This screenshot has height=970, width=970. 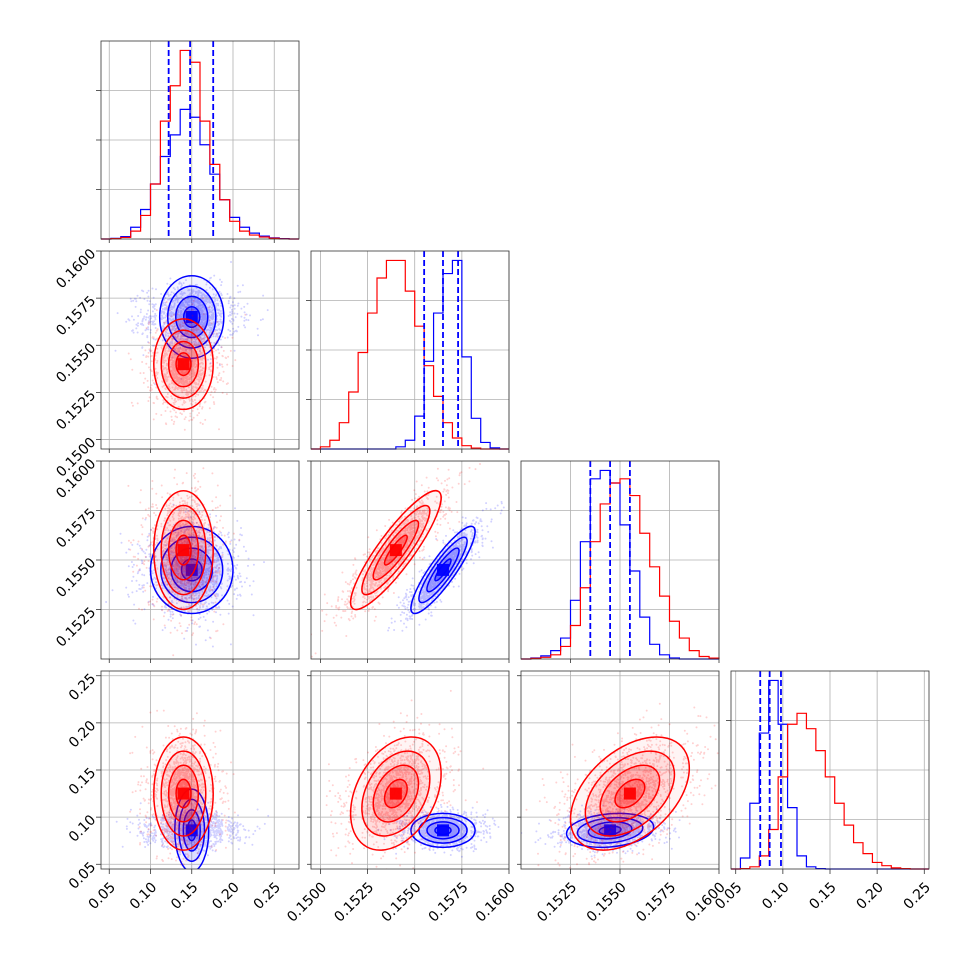 What do you see at coordinates (102, 895) in the screenshot?
I see `x-tick-label: 0.05` at bounding box center [102, 895].